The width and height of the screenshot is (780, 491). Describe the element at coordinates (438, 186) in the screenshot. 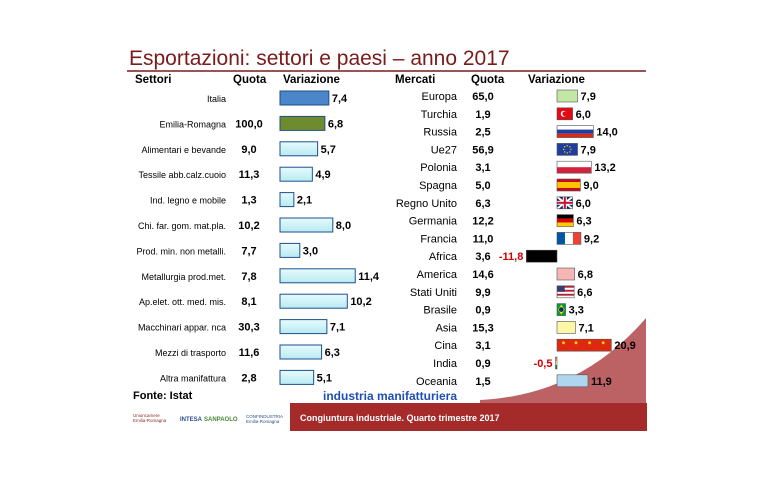

I see `market-label-spagna: Spagna` at that location.